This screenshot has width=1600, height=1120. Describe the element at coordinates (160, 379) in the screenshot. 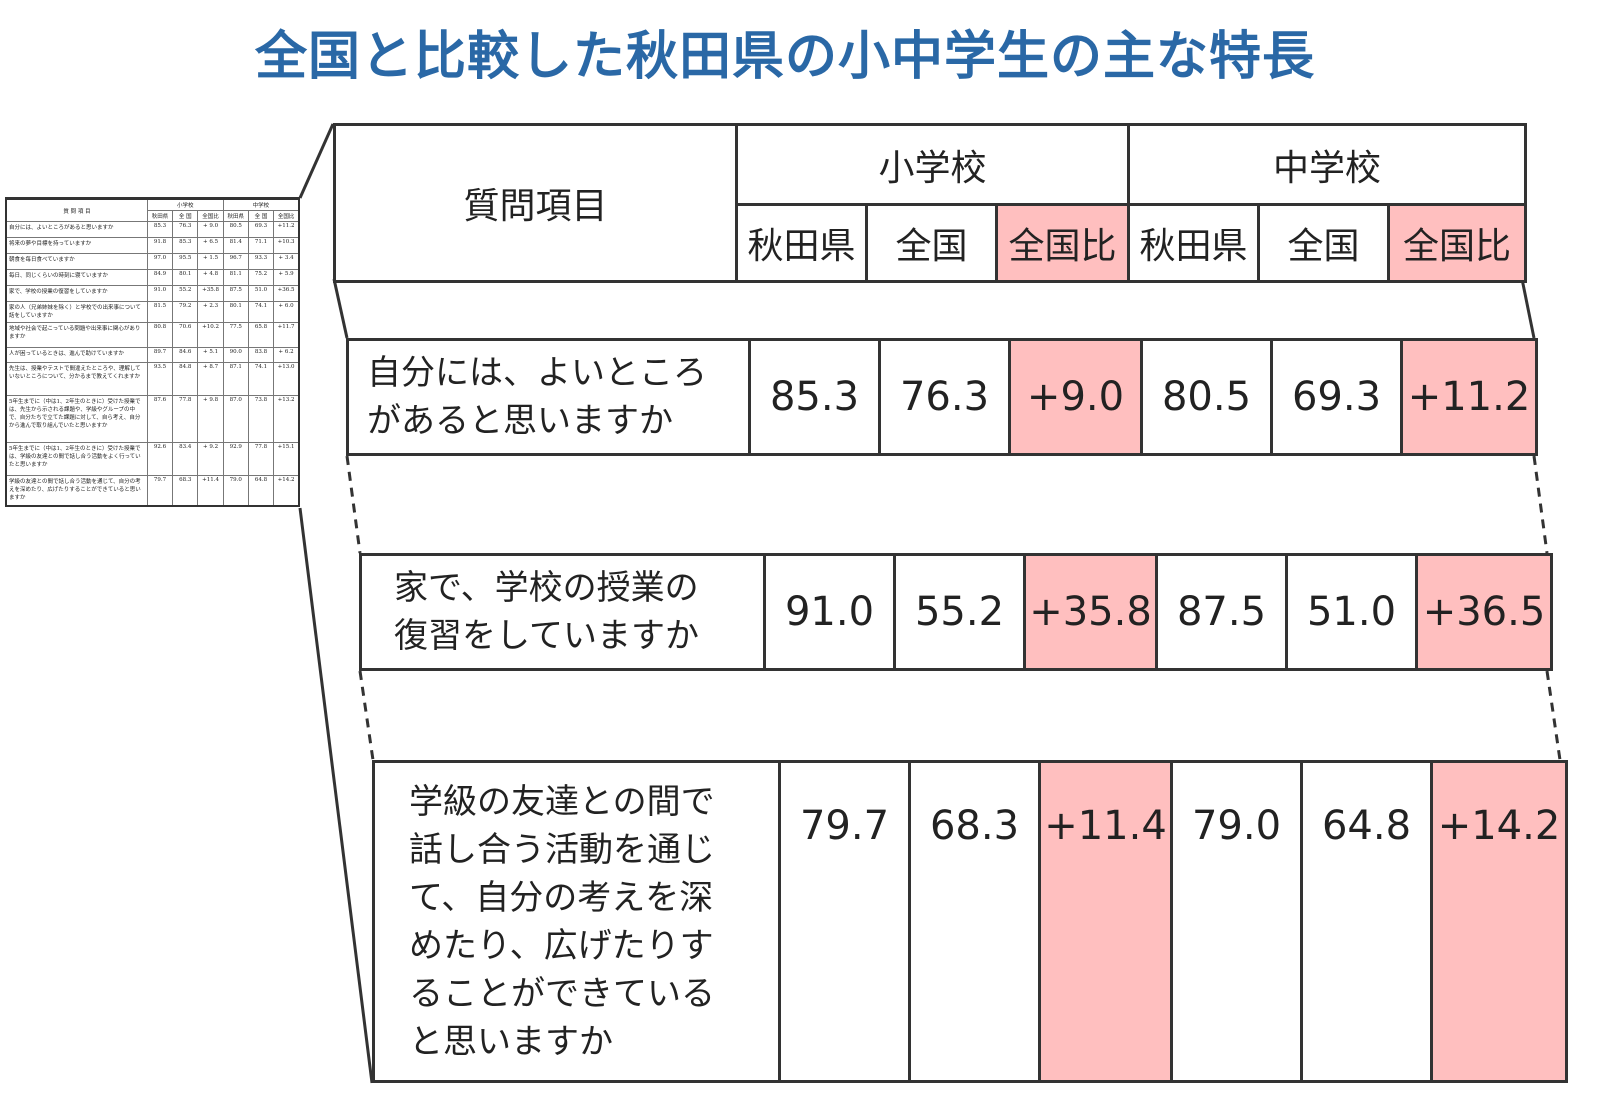

I see `thumb-value: 93.5` at that location.